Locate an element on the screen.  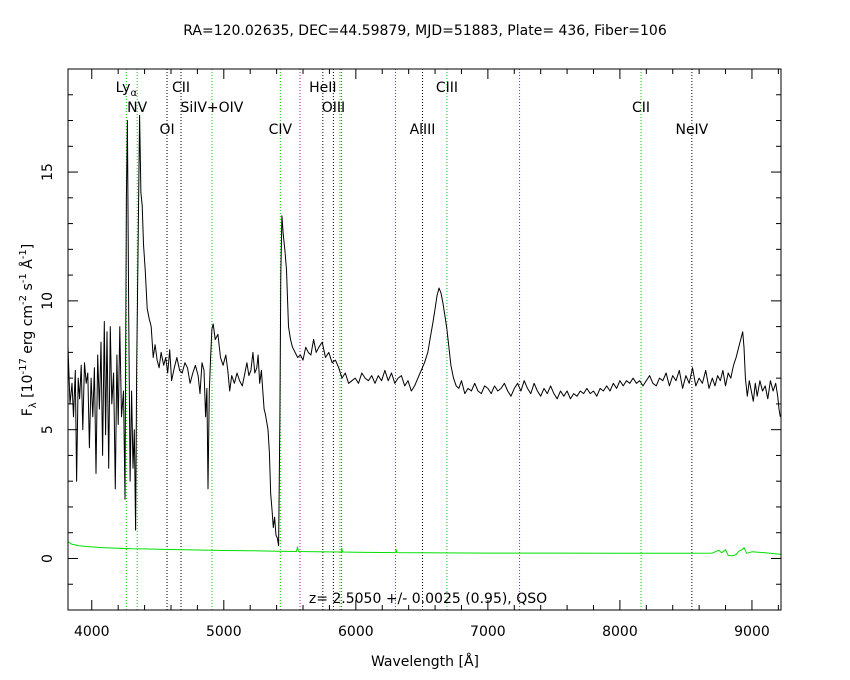
y-tick-label: 10 is located at coordinates (48, 301).